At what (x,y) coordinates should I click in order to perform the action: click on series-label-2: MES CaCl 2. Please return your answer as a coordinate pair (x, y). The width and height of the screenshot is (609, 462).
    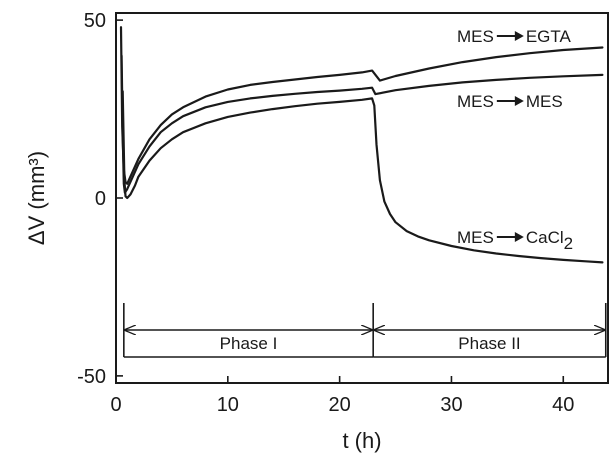
    Looking at the image, I should click on (515, 240).